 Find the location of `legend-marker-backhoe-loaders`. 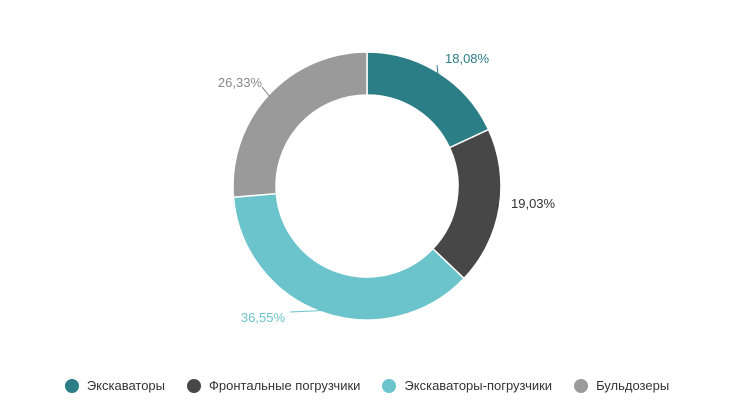

legend-marker-backhoe-loaders is located at coordinates (389, 385).